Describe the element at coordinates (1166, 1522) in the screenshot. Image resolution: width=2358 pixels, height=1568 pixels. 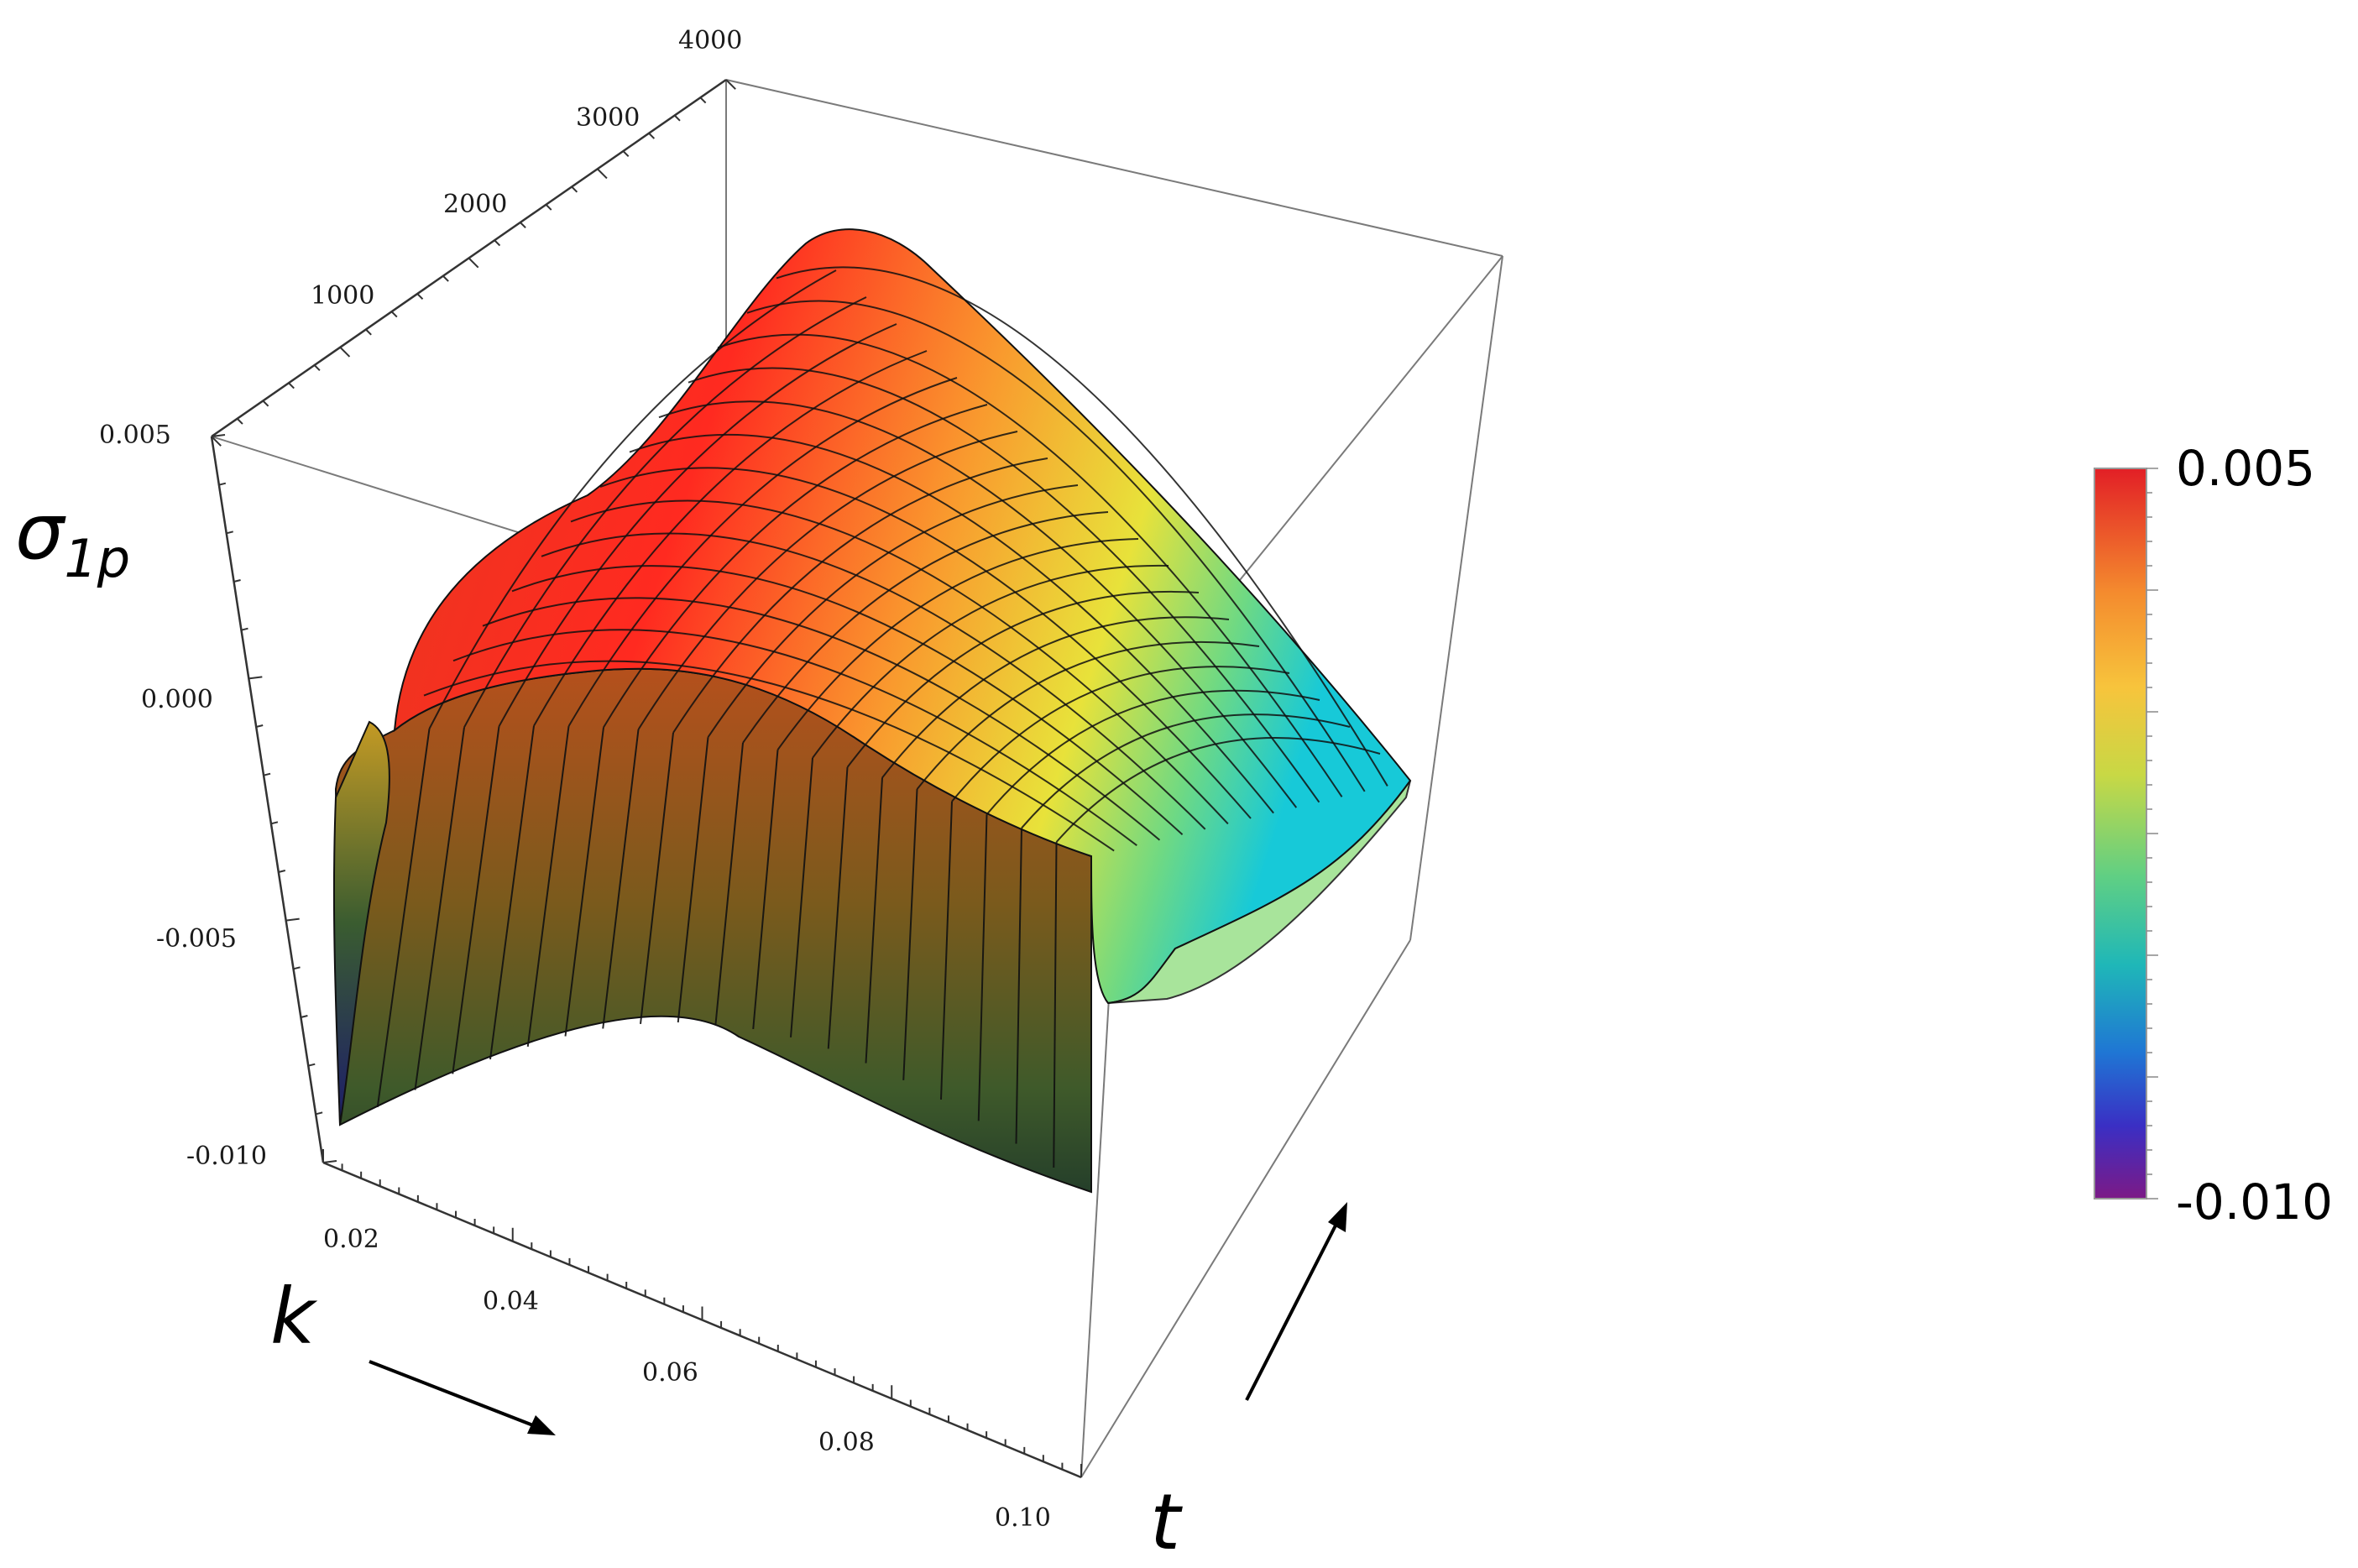
I see `t-axis-title: t` at that location.